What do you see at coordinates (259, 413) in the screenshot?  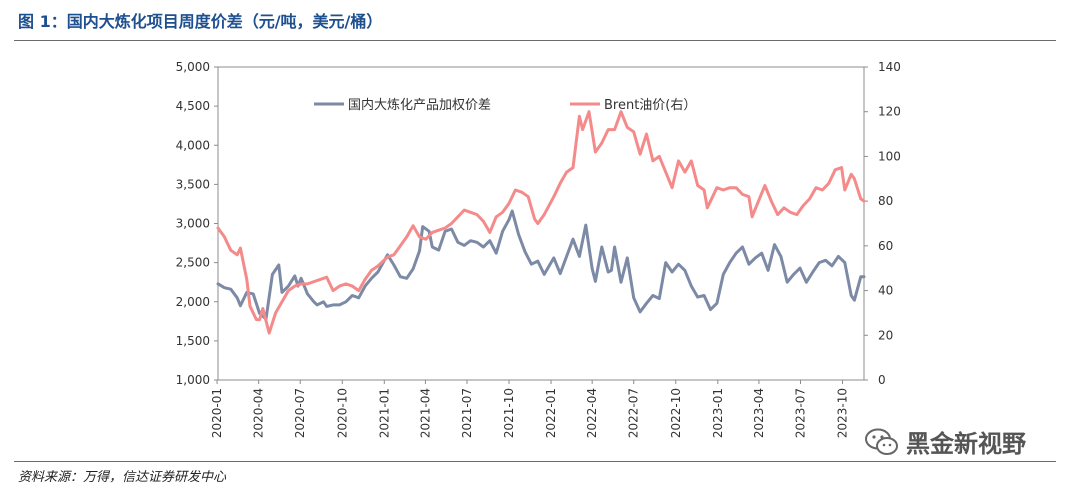 I see `x-tick-label: 2020-04` at bounding box center [259, 413].